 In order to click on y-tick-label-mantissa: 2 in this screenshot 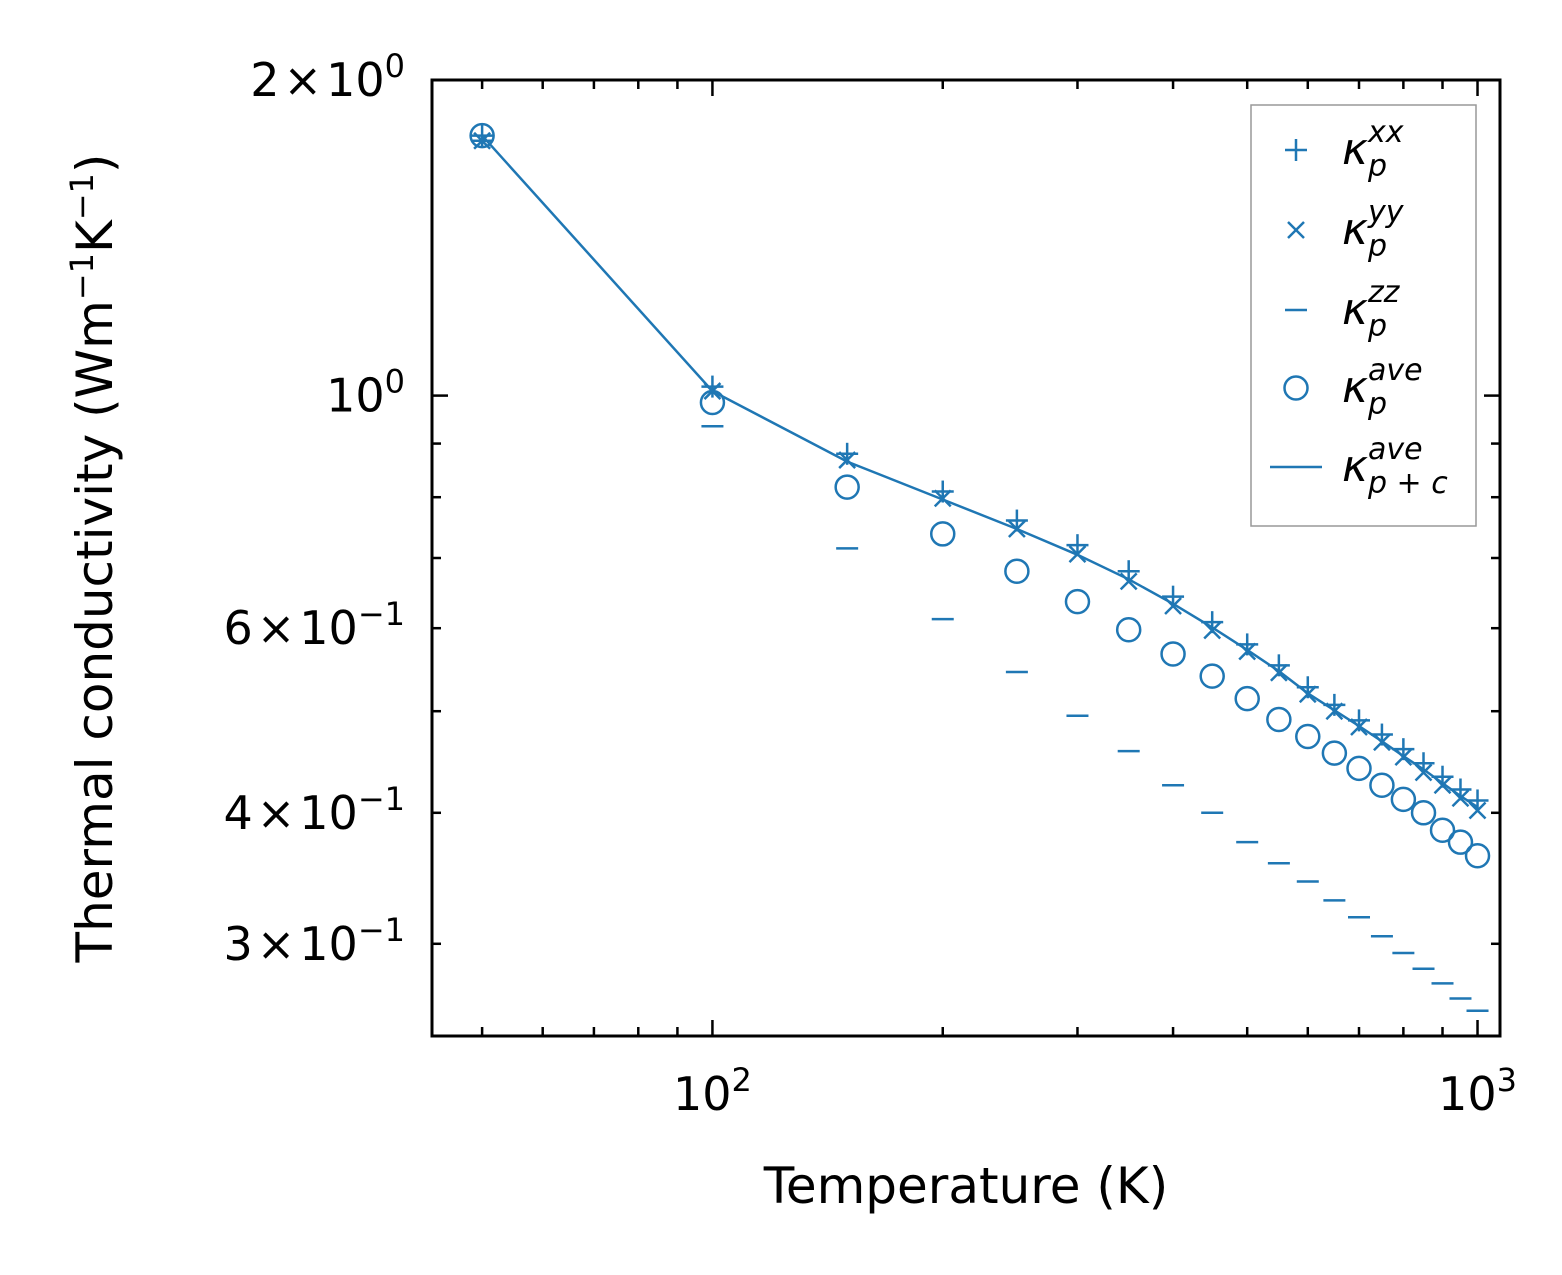, I will do `click(264, 80)`.